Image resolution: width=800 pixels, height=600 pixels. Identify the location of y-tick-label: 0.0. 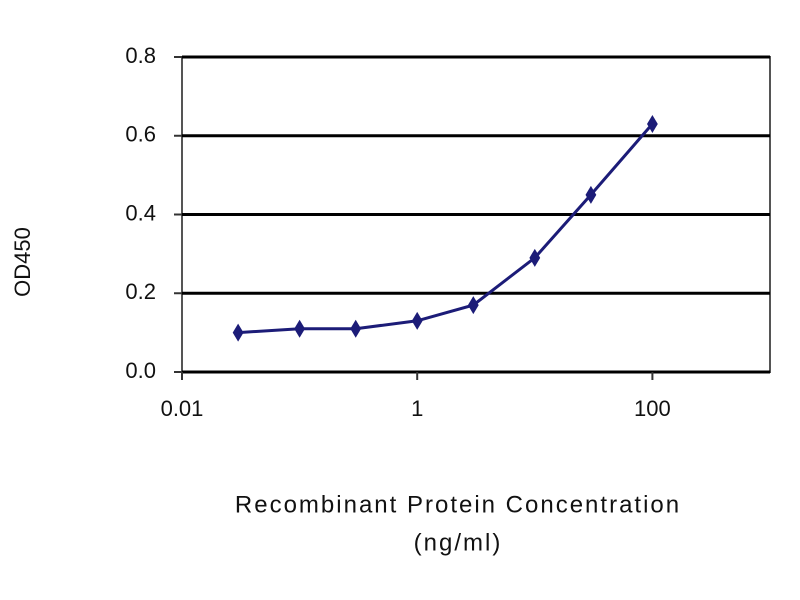
(140, 370).